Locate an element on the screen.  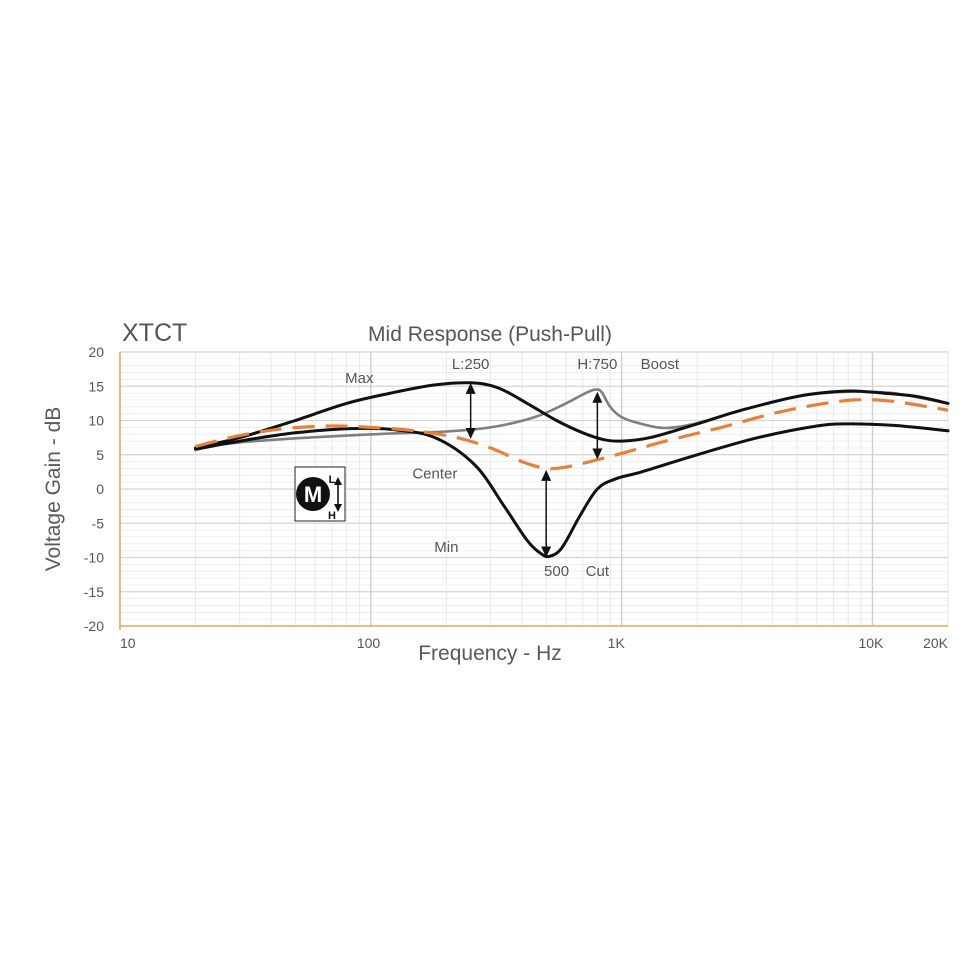
x-tick-label: 10 is located at coordinates (128, 643).